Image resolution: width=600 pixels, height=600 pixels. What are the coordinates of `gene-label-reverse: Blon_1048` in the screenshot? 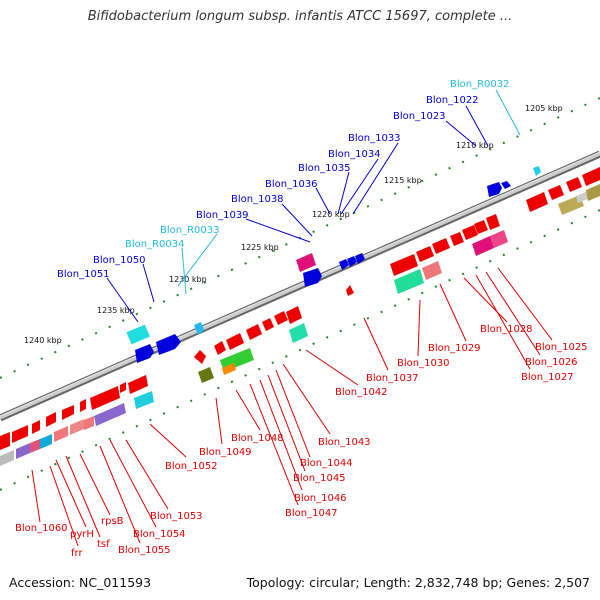 It's located at (257, 438).